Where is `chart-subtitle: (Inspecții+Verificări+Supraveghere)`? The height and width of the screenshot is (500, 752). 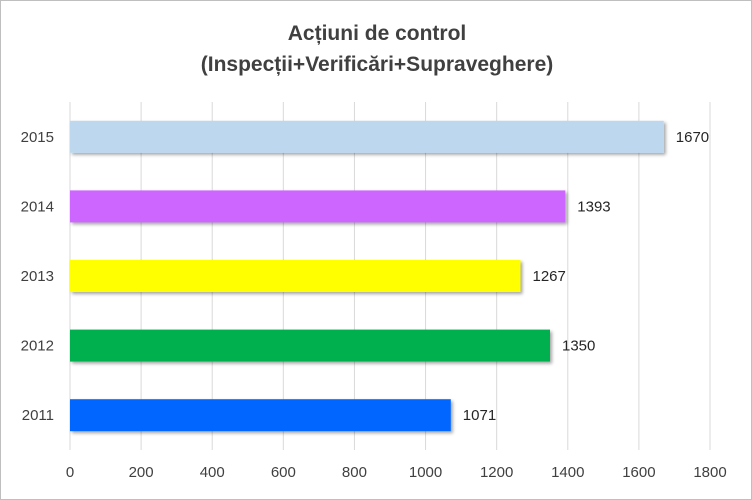 chart-subtitle: (Inspecții+Verificări+Supraveghere) is located at coordinates (377, 64).